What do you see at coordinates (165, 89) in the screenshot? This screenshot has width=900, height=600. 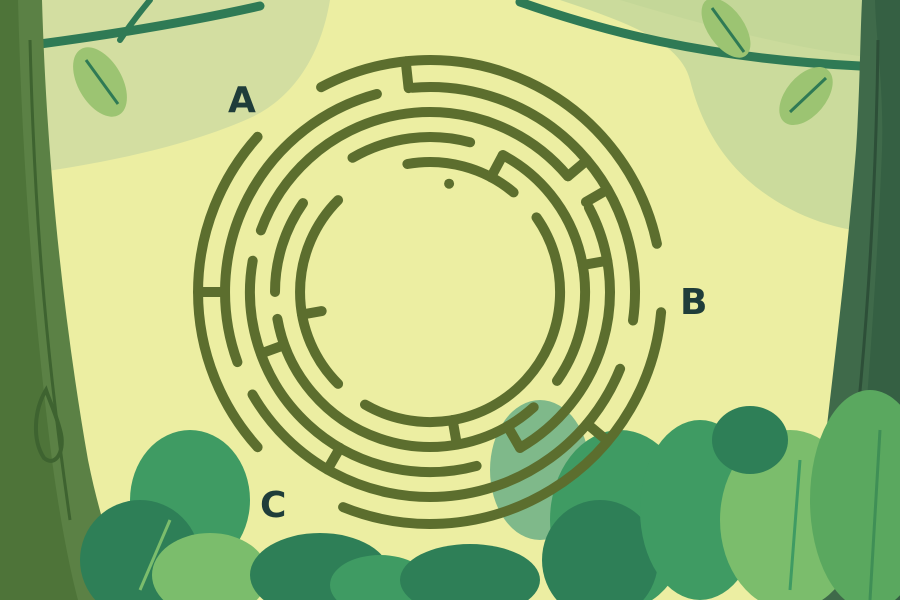 I see `canopy-left-blob` at bounding box center [165, 89].